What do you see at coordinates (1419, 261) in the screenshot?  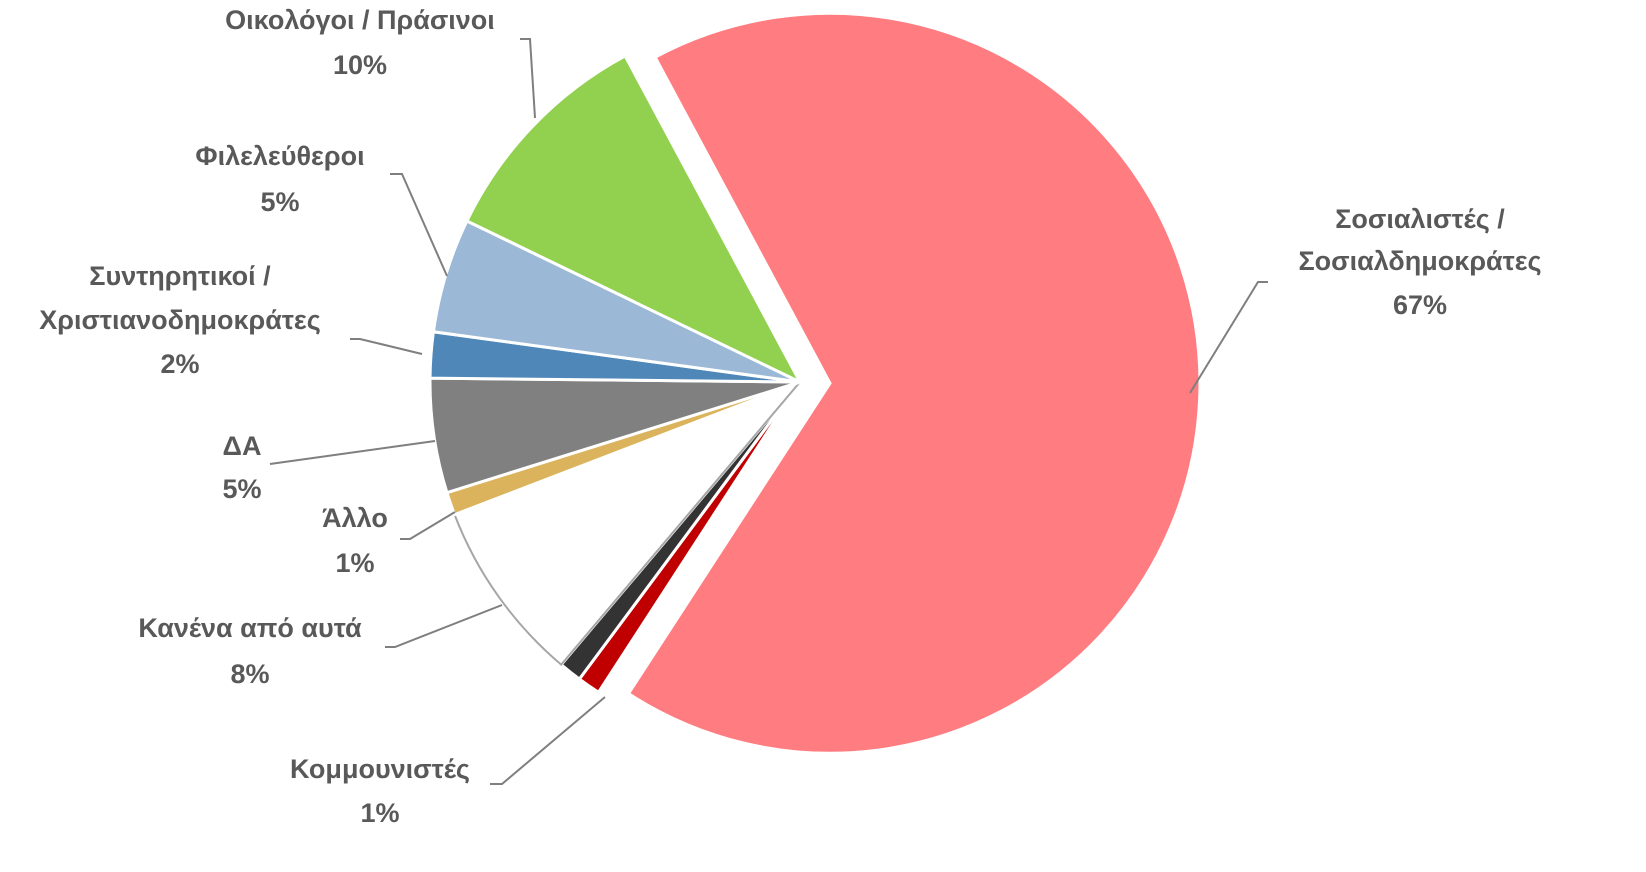 I see `label-line: Σοσιαλδημοκράτες` at bounding box center [1419, 261].